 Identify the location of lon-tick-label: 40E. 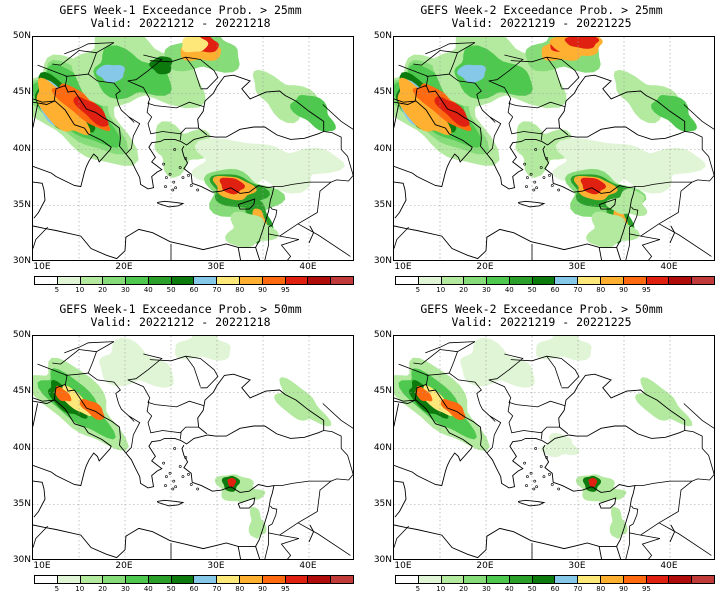
(669, 566).